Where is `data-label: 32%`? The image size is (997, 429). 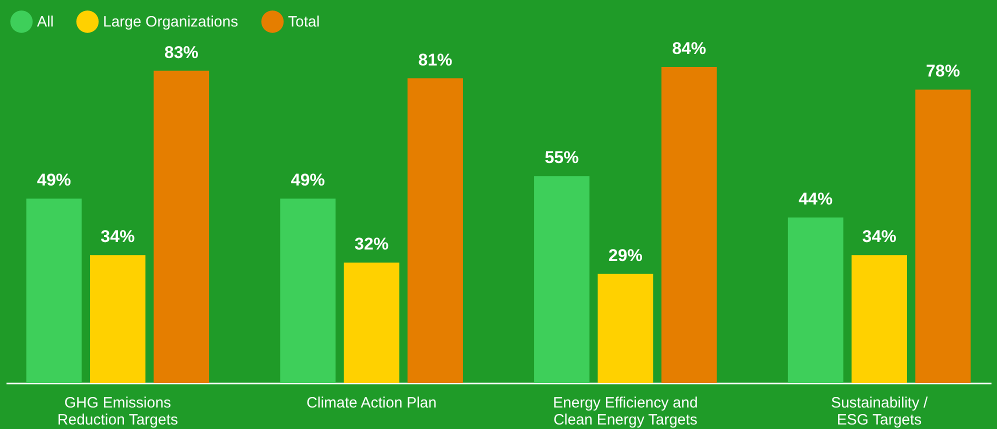
data-label: 32% is located at coordinates (371, 244).